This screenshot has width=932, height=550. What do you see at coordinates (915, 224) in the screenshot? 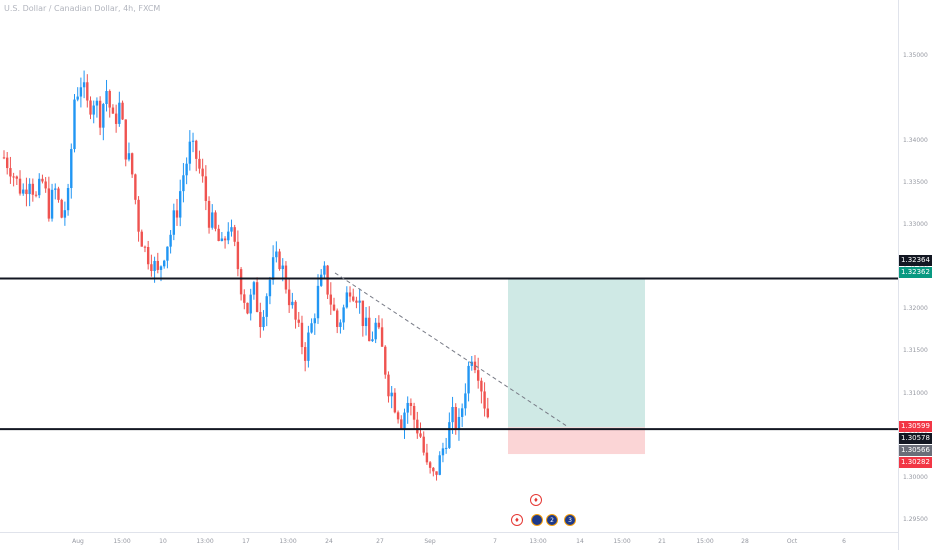
I see `price-tick-label: 1.33000` at bounding box center [915, 224].